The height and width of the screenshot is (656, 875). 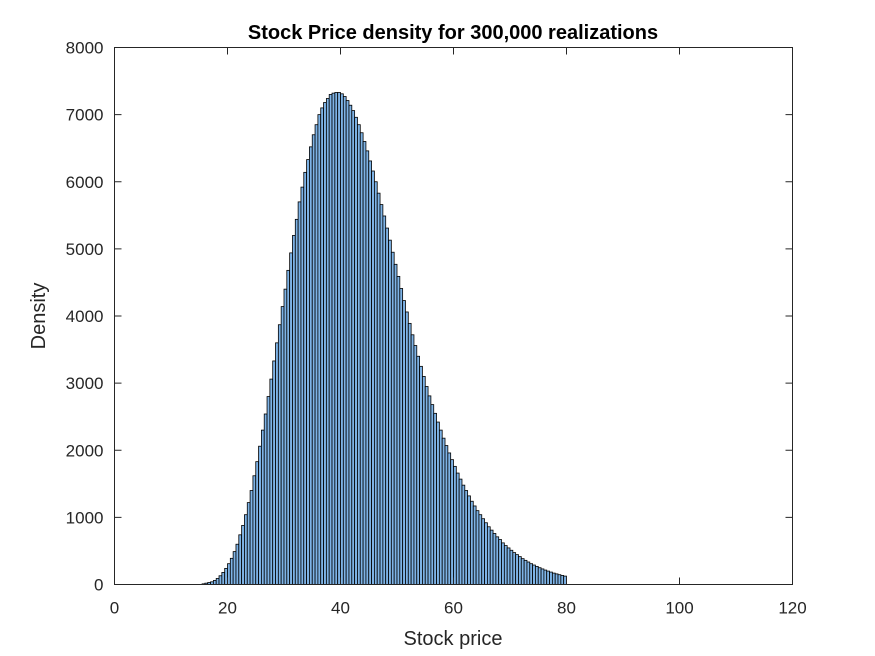 What do you see at coordinates (114, 608) in the screenshot?
I see `x-tick-label: 0` at bounding box center [114, 608].